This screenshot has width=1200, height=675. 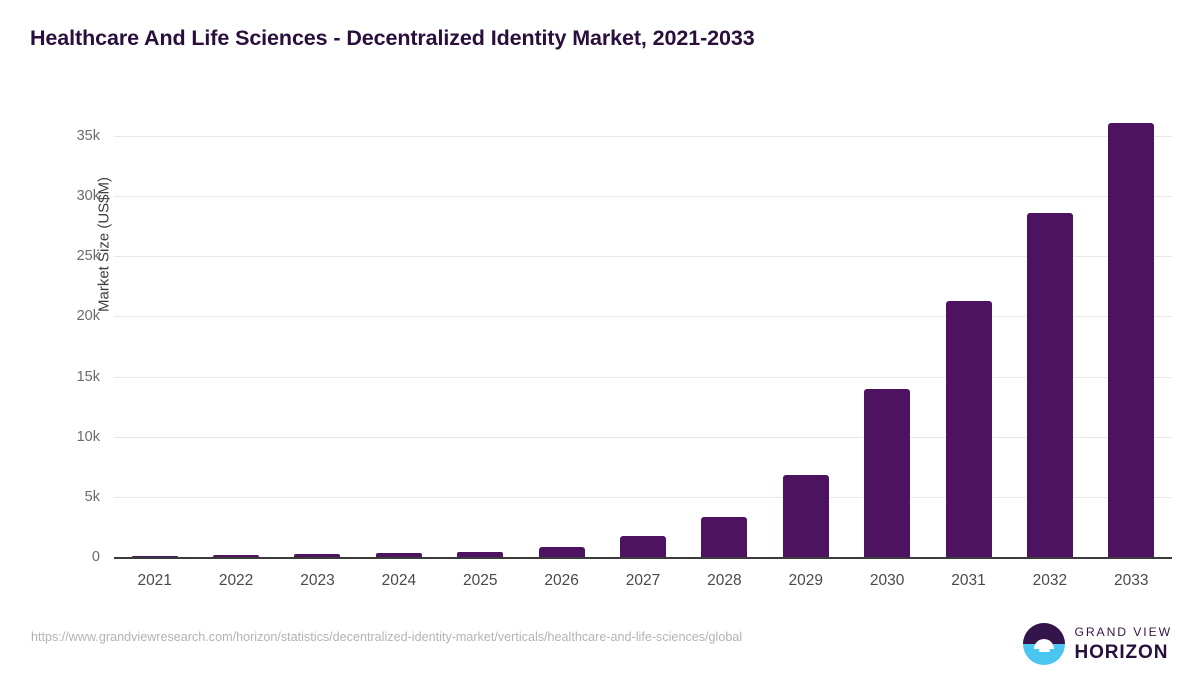 What do you see at coordinates (968, 580) in the screenshot?
I see `x-tick-label: 2031` at bounding box center [968, 580].